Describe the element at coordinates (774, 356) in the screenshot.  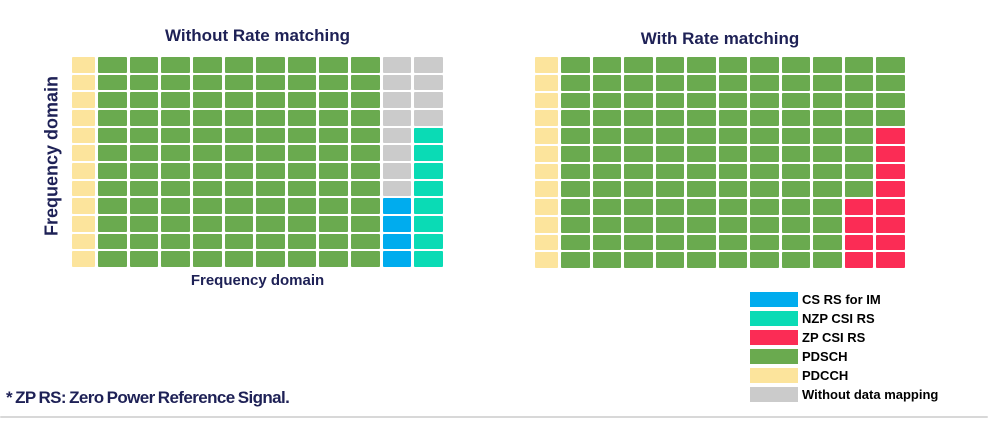
I see `legend-swatch-pdsch` at that location.